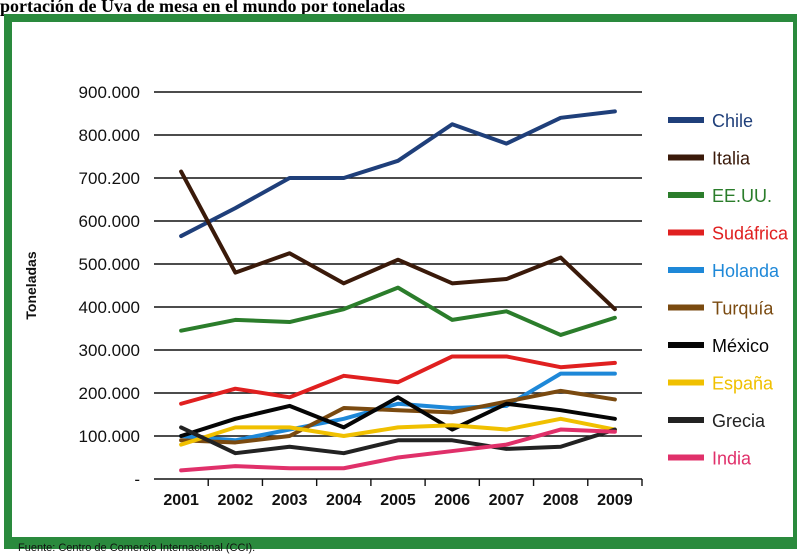  Describe the element at coordinates (236, 500) in the screenshot. I see `x-tick-label-2002: 2002` at that location.